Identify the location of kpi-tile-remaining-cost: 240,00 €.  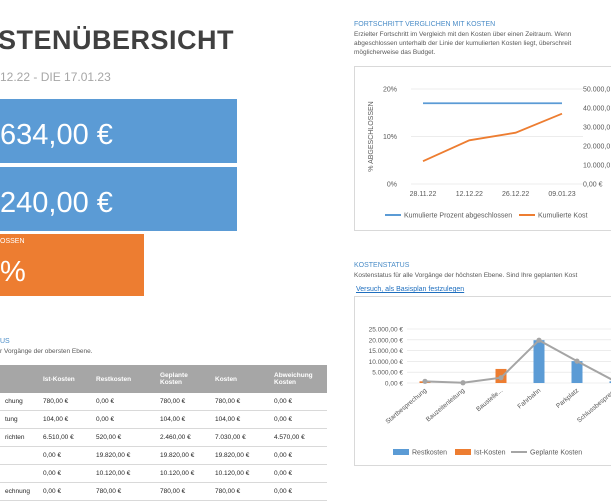
(118, 199).